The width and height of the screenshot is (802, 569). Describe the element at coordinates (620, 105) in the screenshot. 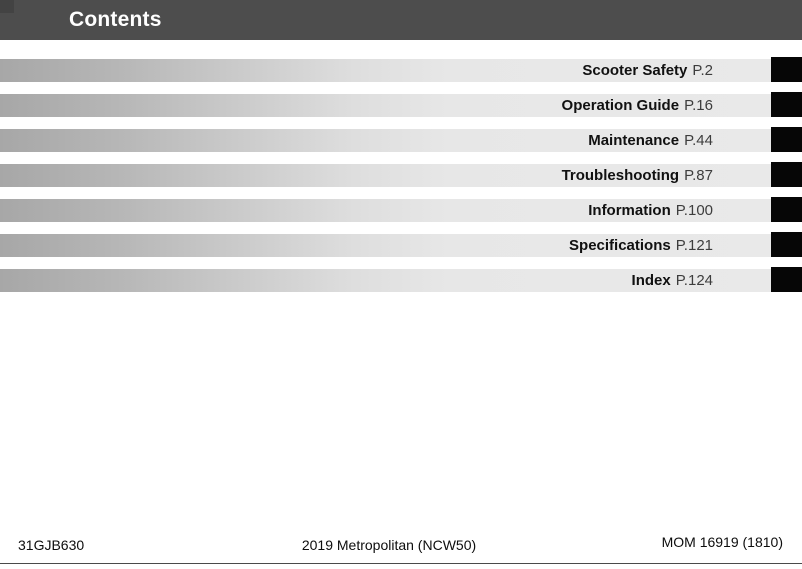

I see `chapter-title: Operation Guide` at that location.